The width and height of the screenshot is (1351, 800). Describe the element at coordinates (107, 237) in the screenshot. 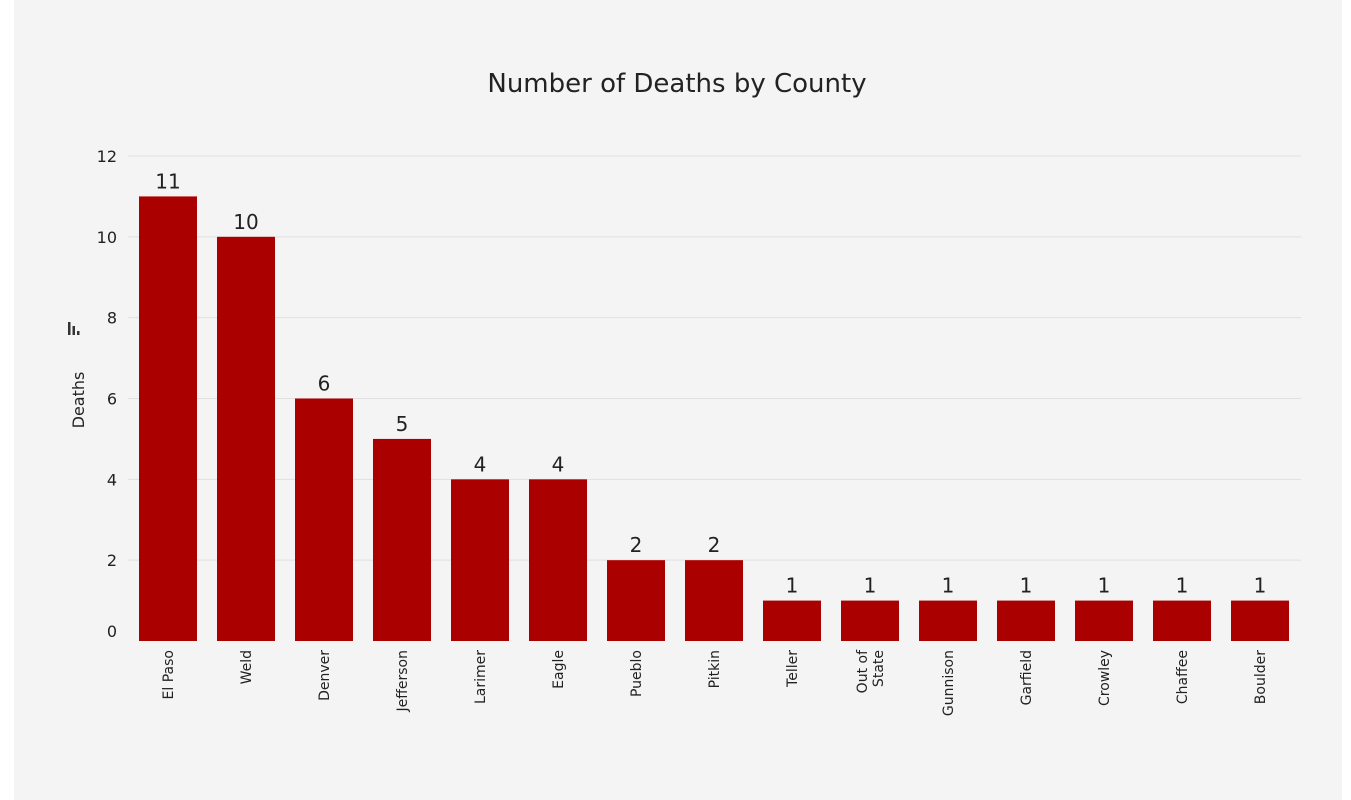

I see `y-tick-label: 10` at that location.